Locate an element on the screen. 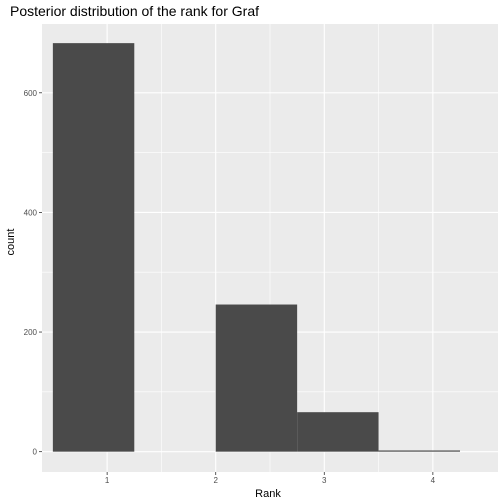 Image resolution: width=504 pixels, height=504 pixels. y-tick-label: 0 is located at coordinates (35, 452).